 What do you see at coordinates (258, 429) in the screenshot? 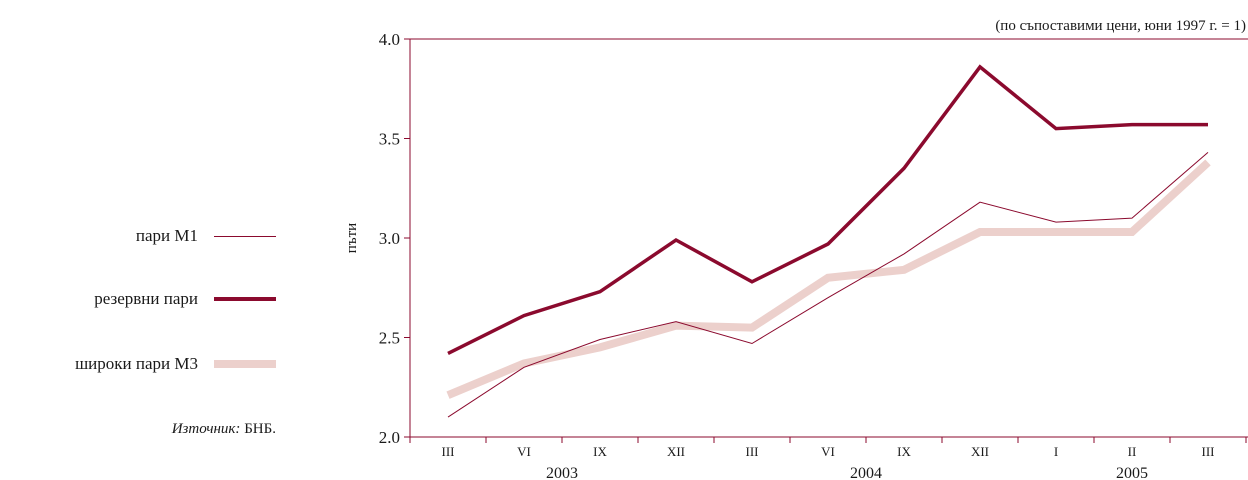
I see `source-value: БНБ.` at bounding box center [258, 429].